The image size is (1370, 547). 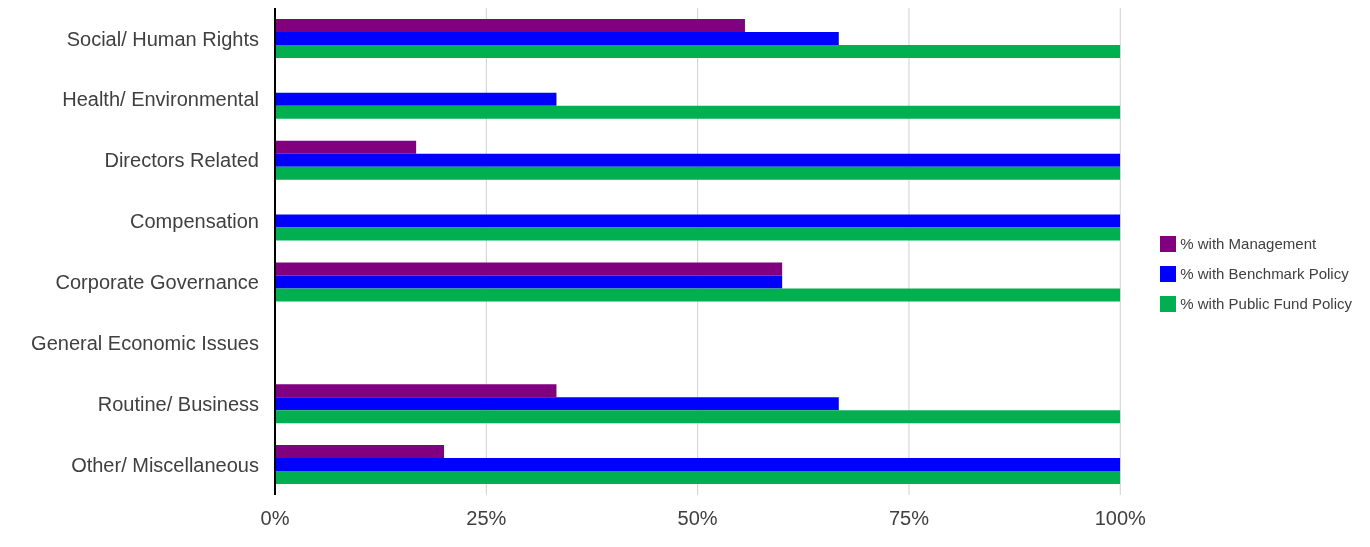 I want to click on x-tick-label: 75%, so click(x=909, y=518).